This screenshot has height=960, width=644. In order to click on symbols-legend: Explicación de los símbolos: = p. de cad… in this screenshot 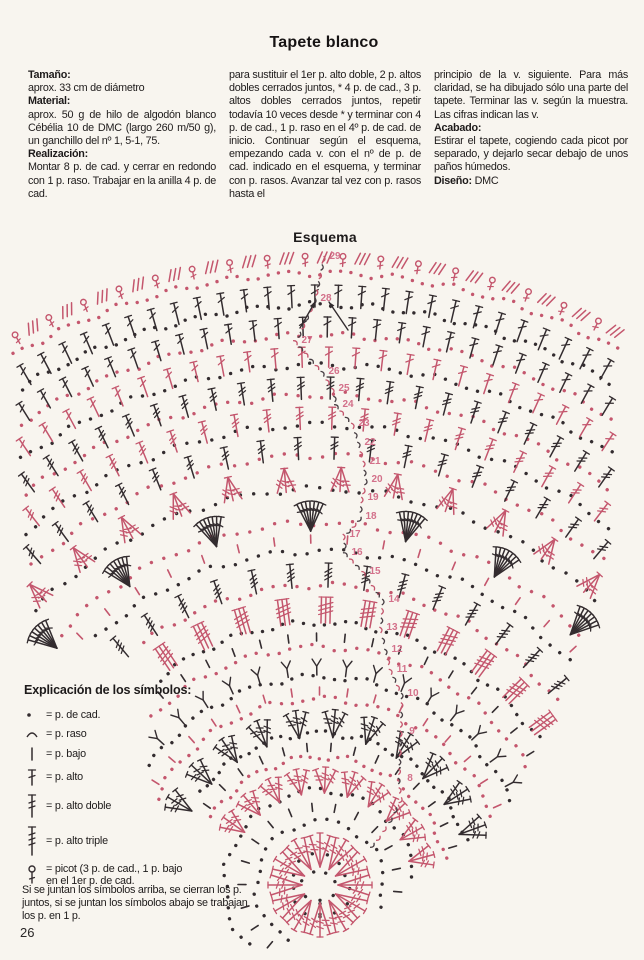, I will do `click(133, 788)`.